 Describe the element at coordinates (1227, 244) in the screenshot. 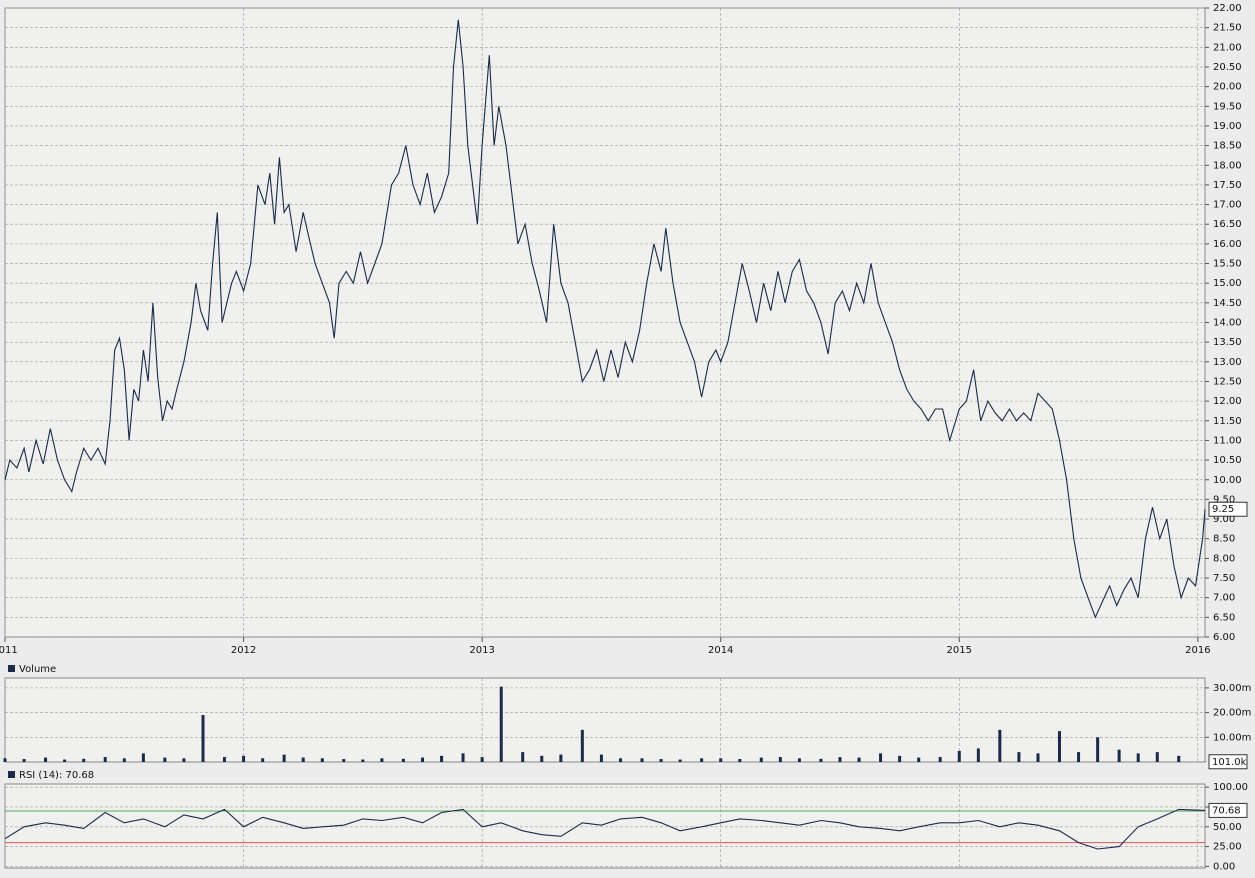

I see `y-tick-label: 16.00` at that location.